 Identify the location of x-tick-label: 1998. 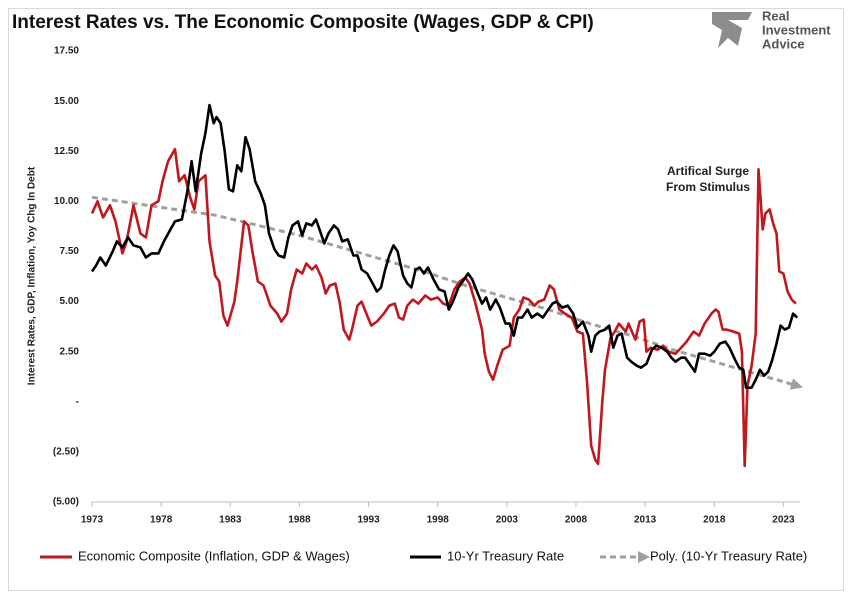
(438, 520).